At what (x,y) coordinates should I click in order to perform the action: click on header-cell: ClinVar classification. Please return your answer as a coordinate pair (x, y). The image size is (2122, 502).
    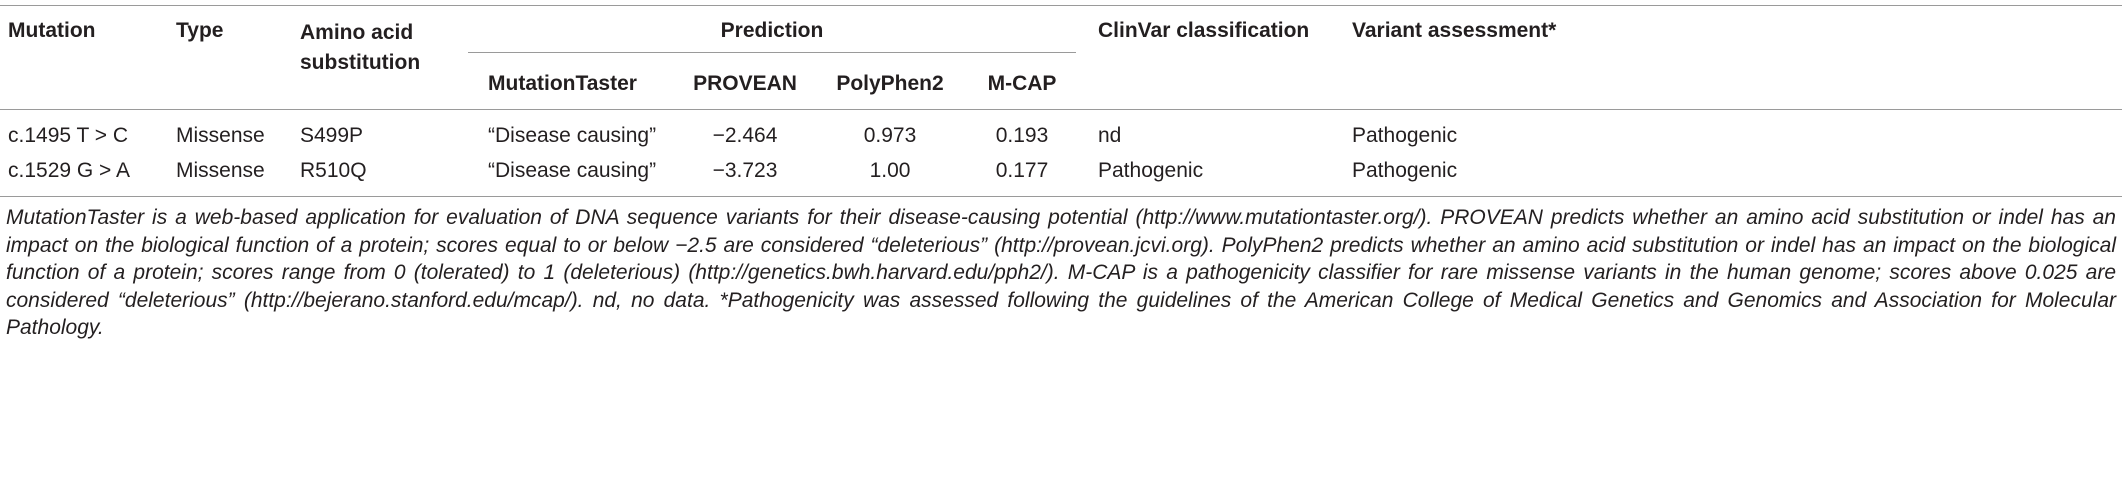
    Looking at the image, I should click on (1204, 30).